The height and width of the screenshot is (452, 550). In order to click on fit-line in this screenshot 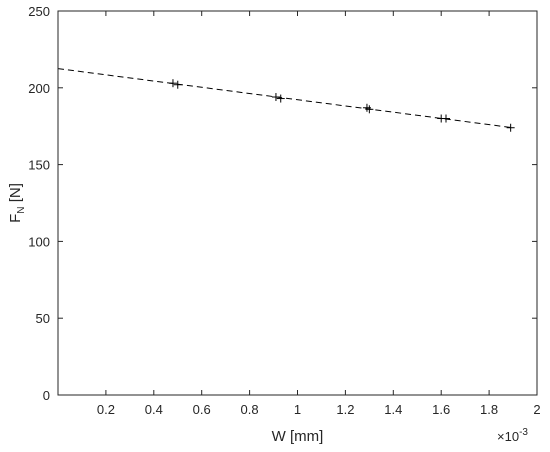, I will do `click(285, 98)`.